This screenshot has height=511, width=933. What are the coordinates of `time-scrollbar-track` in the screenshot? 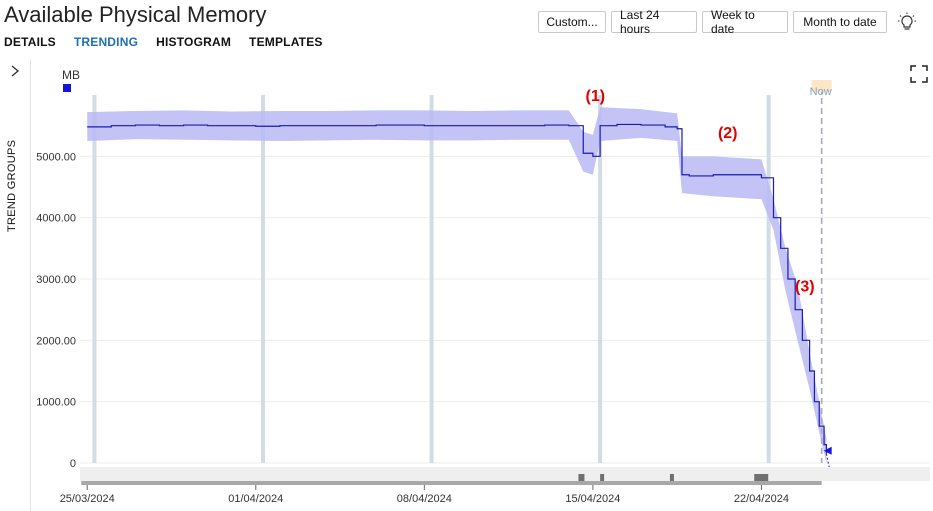 It's located at (505, 474).